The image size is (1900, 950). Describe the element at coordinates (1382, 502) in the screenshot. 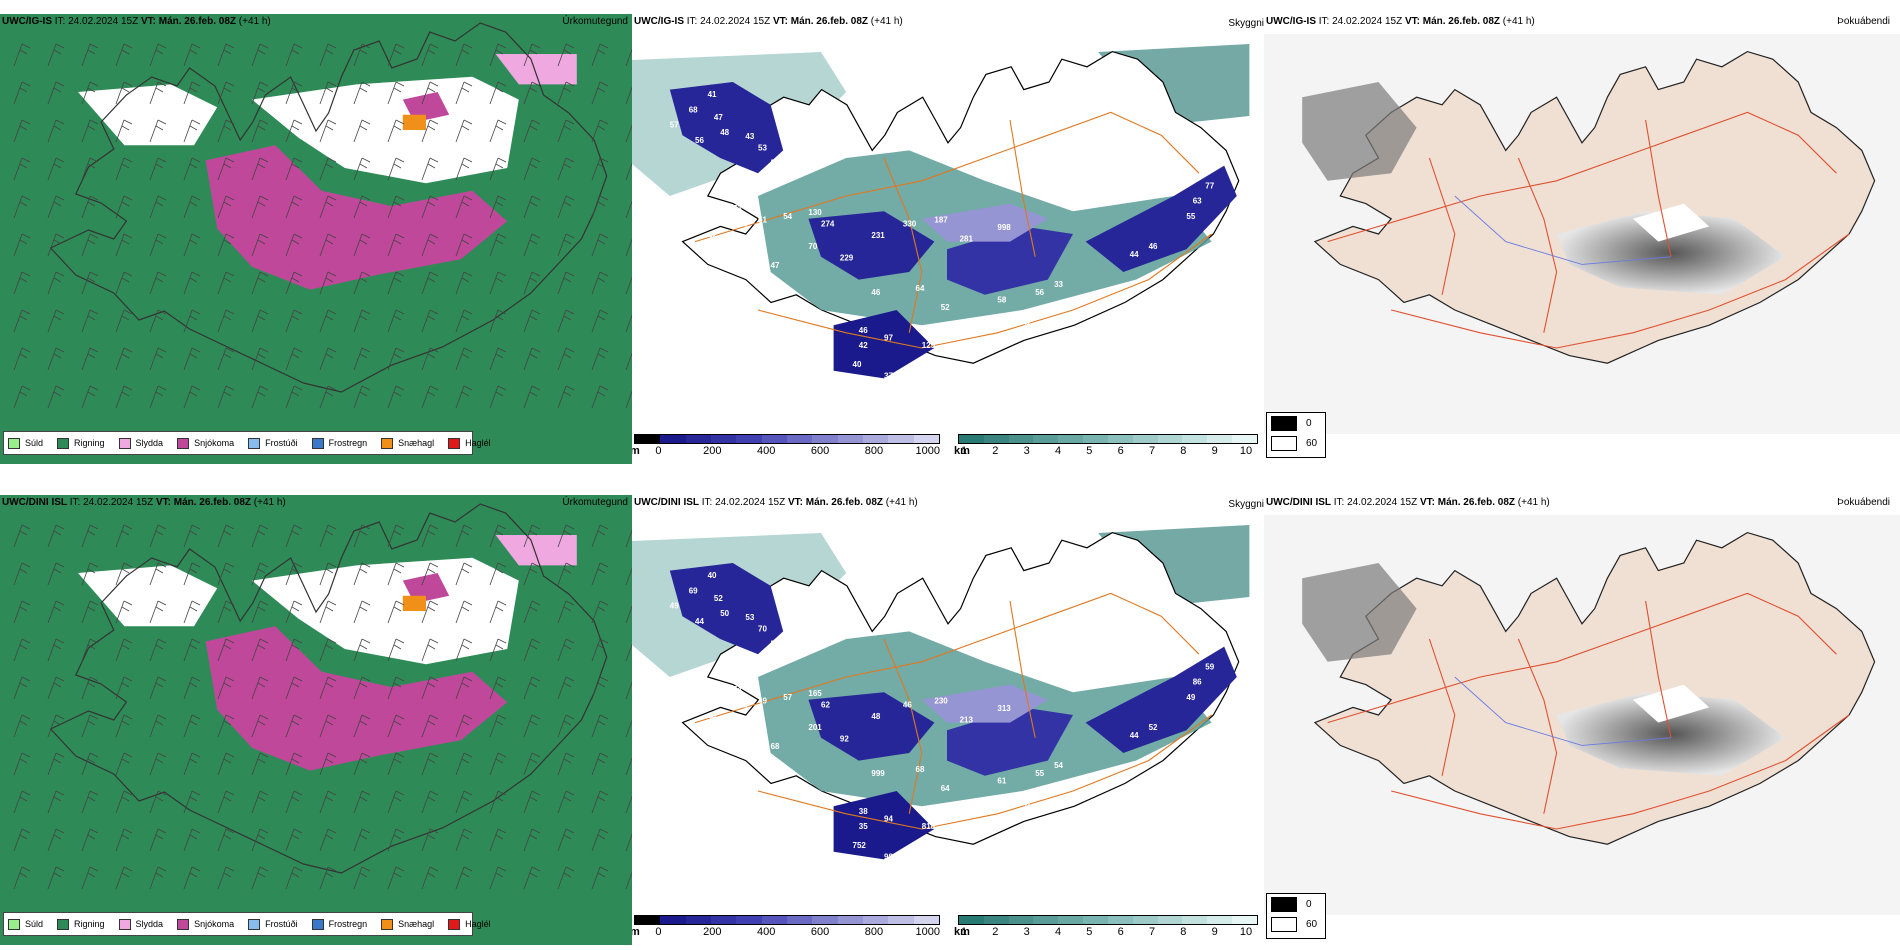

I see `it-value: 24.02.2024 15Z` at that location.